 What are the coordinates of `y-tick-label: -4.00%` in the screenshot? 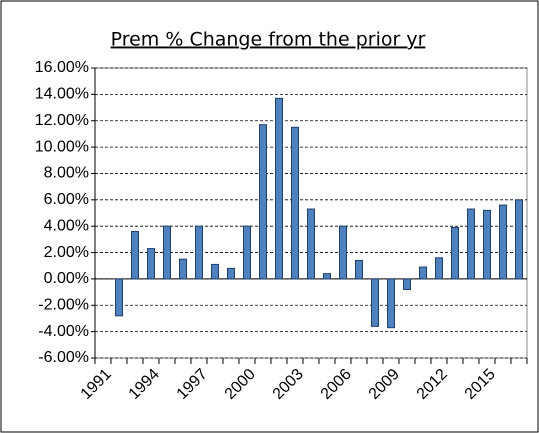 It's located at (63, 331).